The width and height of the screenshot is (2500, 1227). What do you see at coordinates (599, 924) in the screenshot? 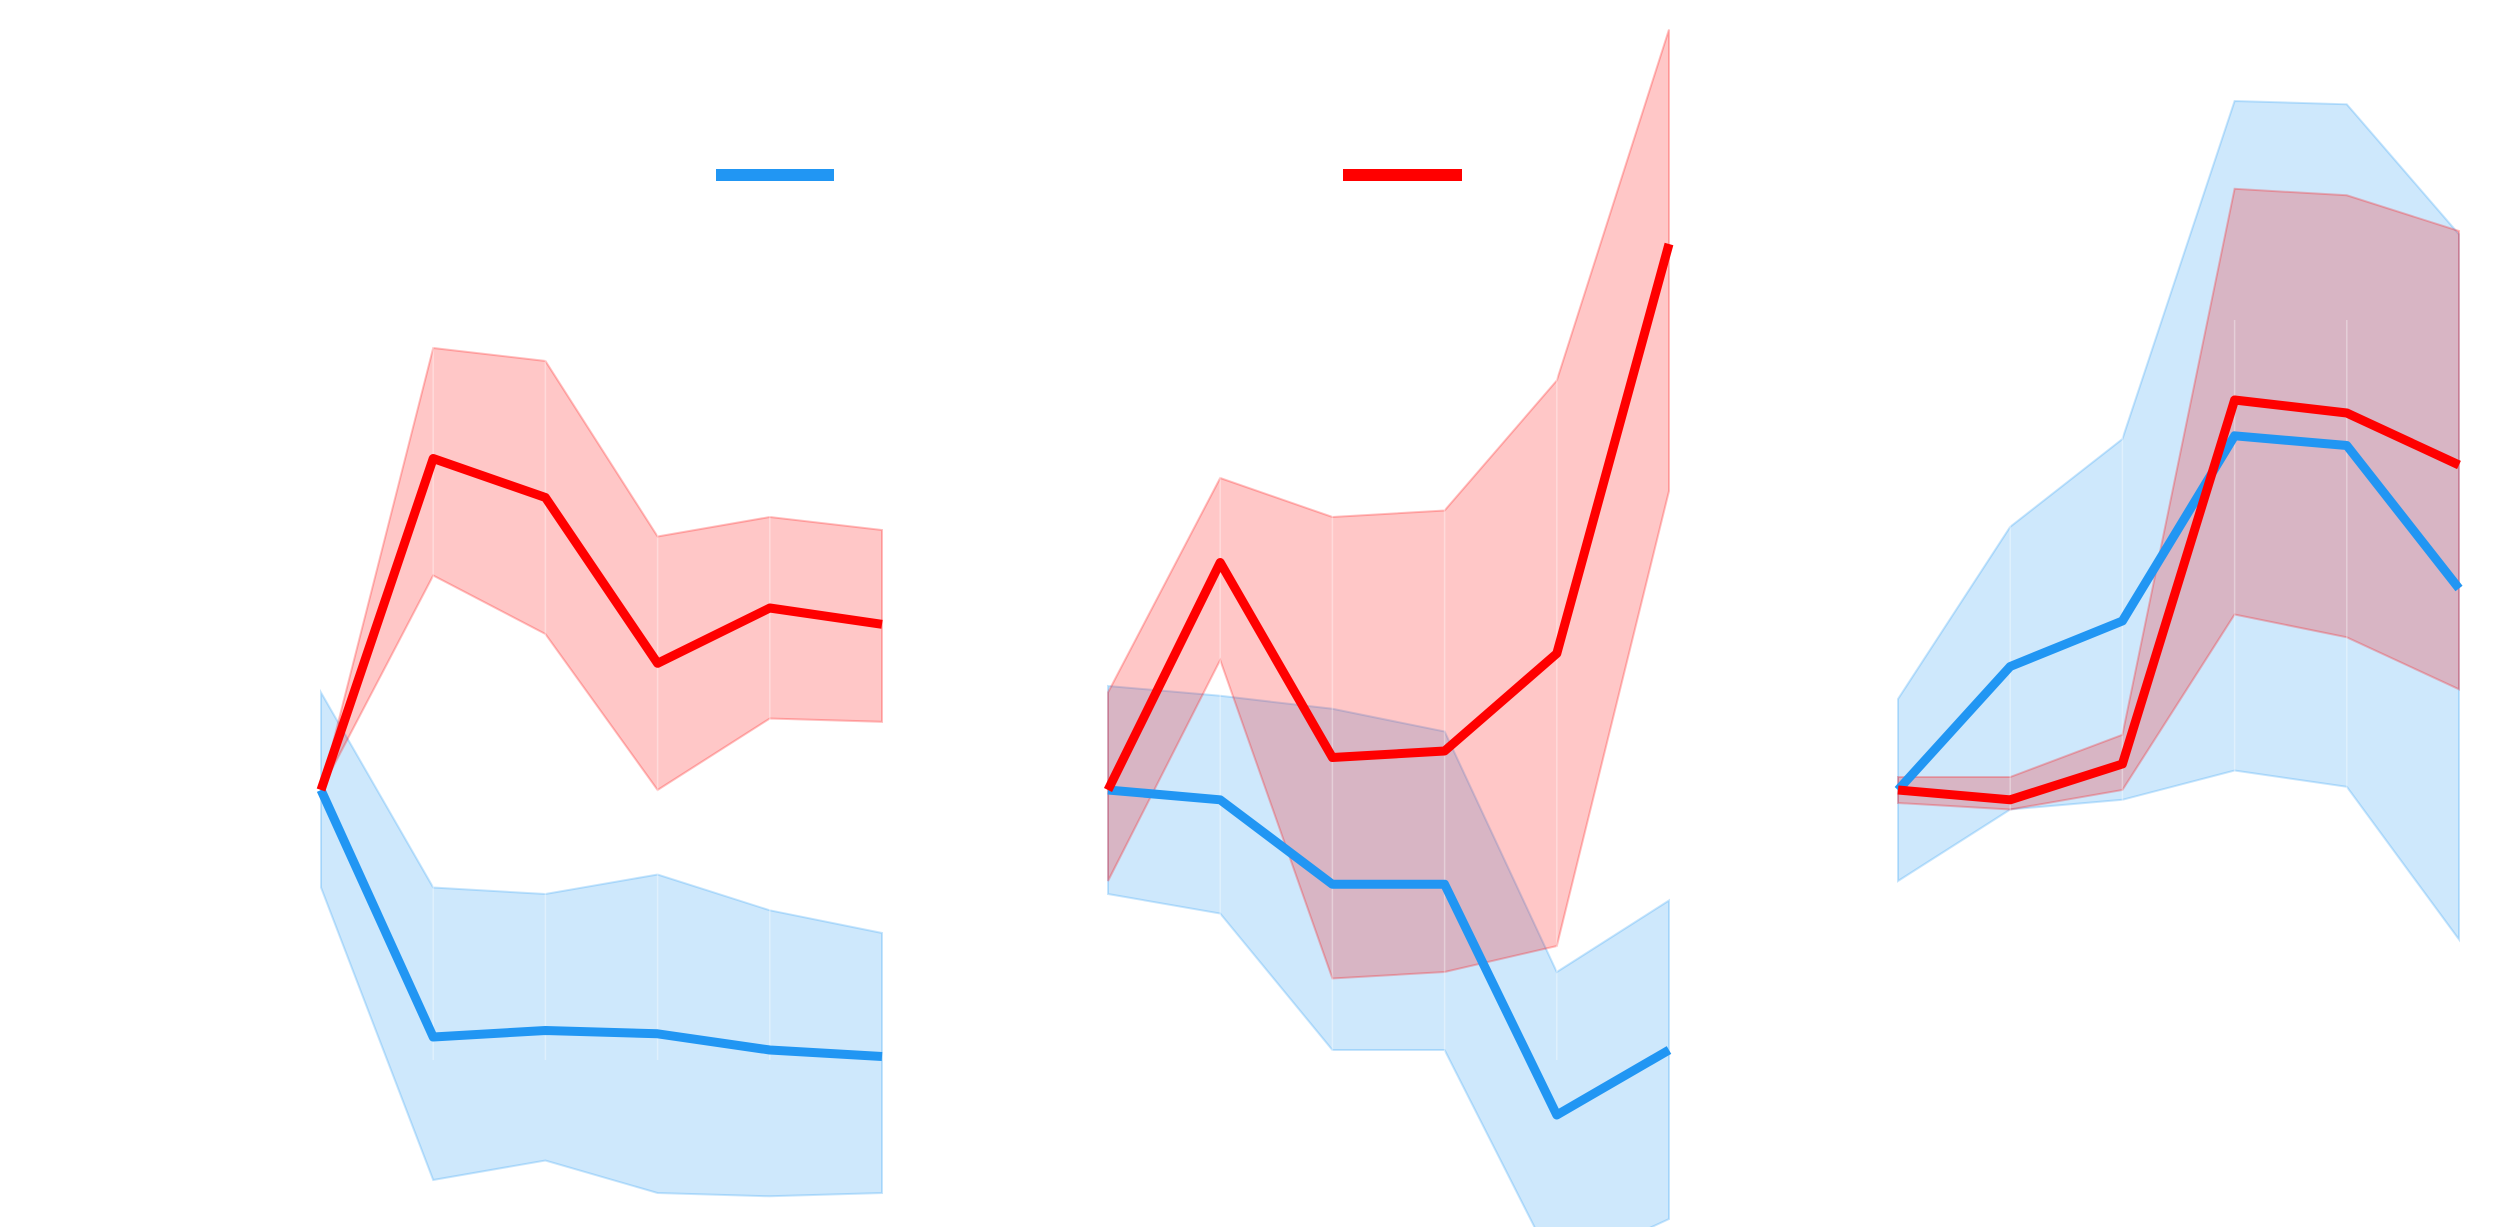
I see `panel-1-series-1-line` at bounding box center [599, 924].